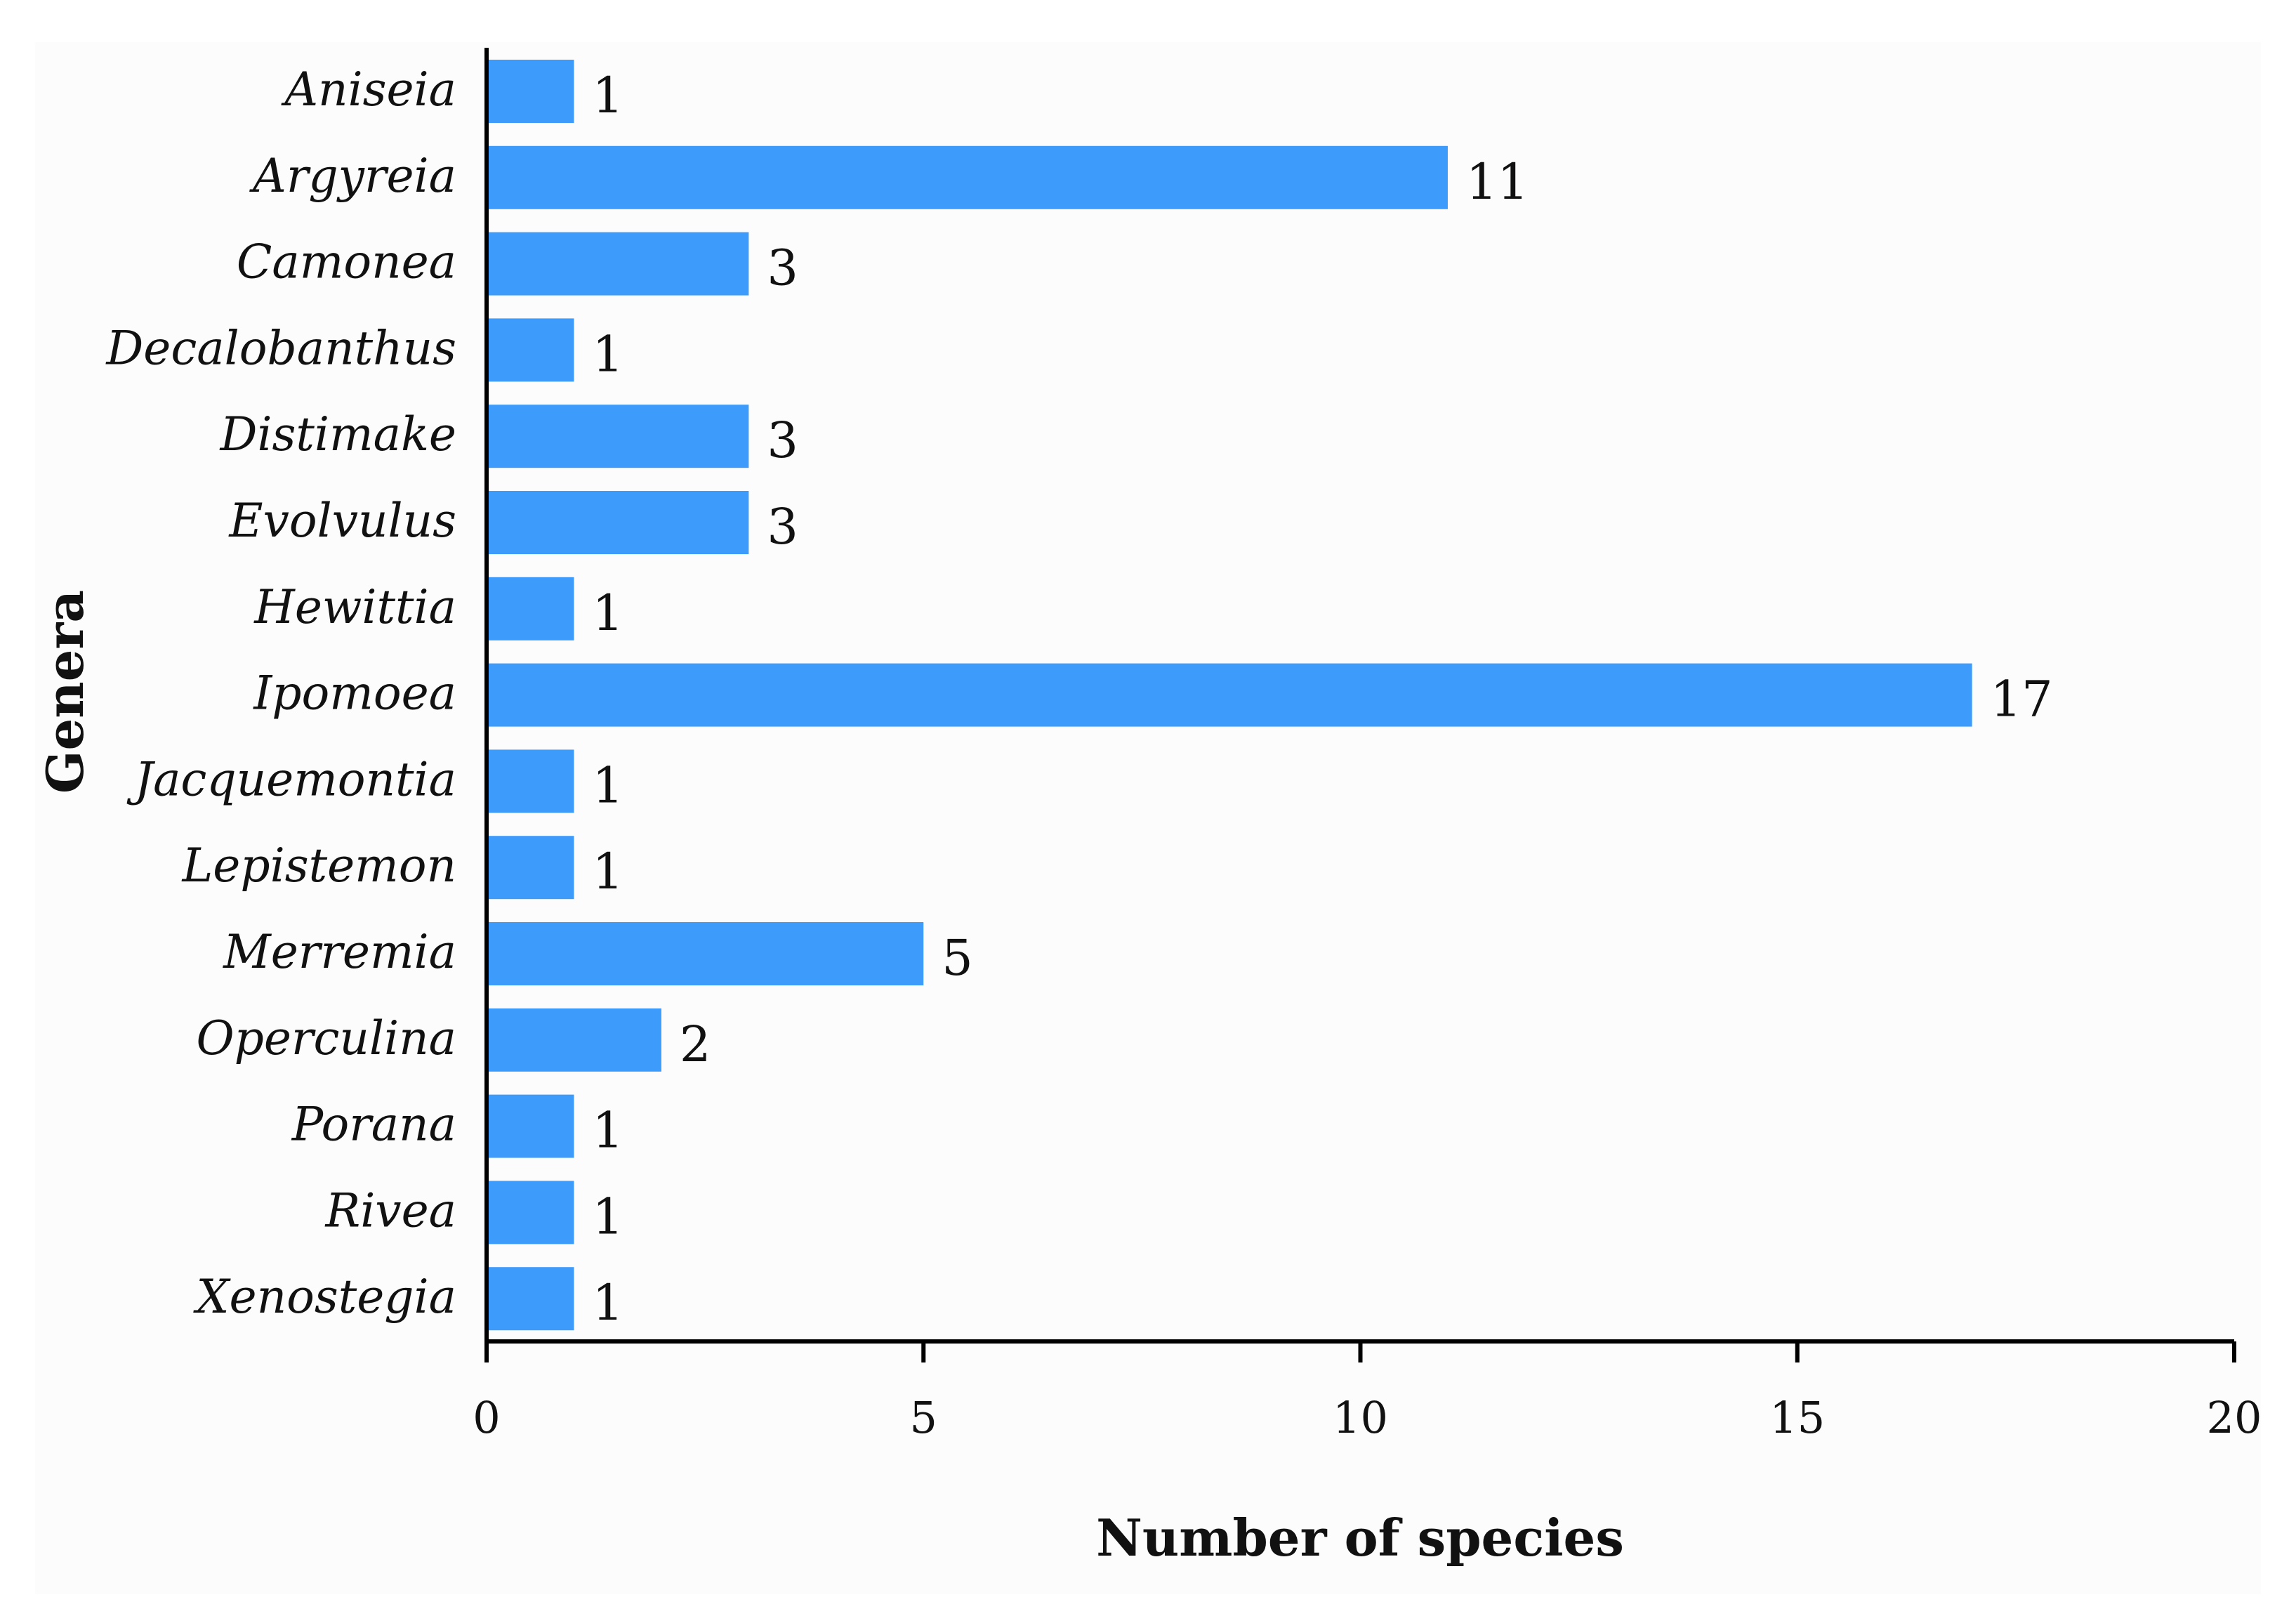 The width and height of the screenshot is (2296, 1609). Describe the element at coordinates (391, 1210) in the screenshot. I see `category-label-rivea: Rivea` at that location.